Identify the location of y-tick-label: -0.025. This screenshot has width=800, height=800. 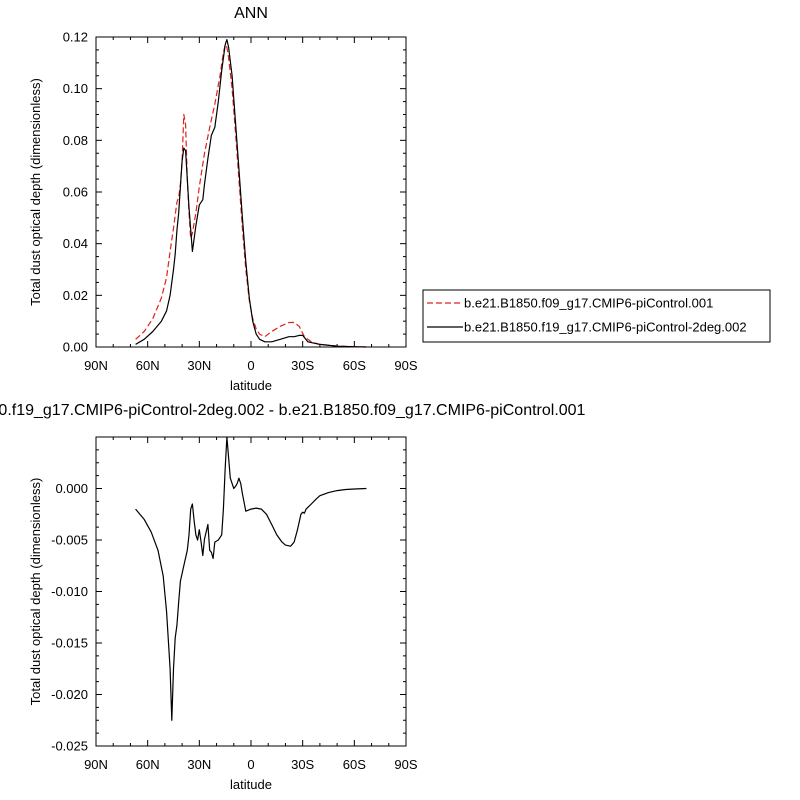
(69, 746).